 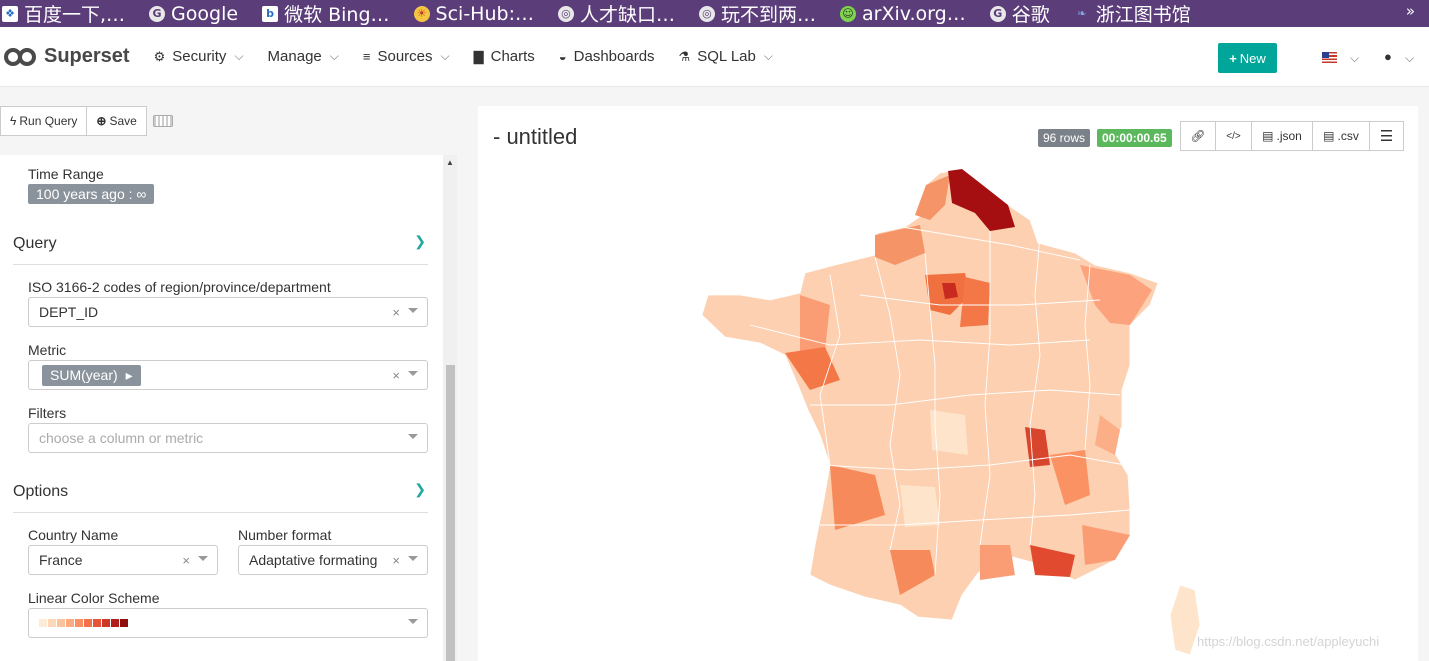 I want to click on link-button: 🔗︎, so click(x=1198, y=136).